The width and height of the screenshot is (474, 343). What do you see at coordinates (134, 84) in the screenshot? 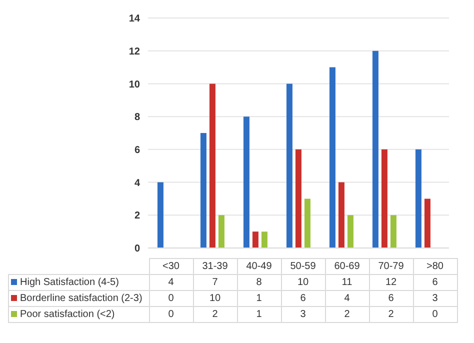
I see `y-tick-label: 10` at bounding box center [134, 84].